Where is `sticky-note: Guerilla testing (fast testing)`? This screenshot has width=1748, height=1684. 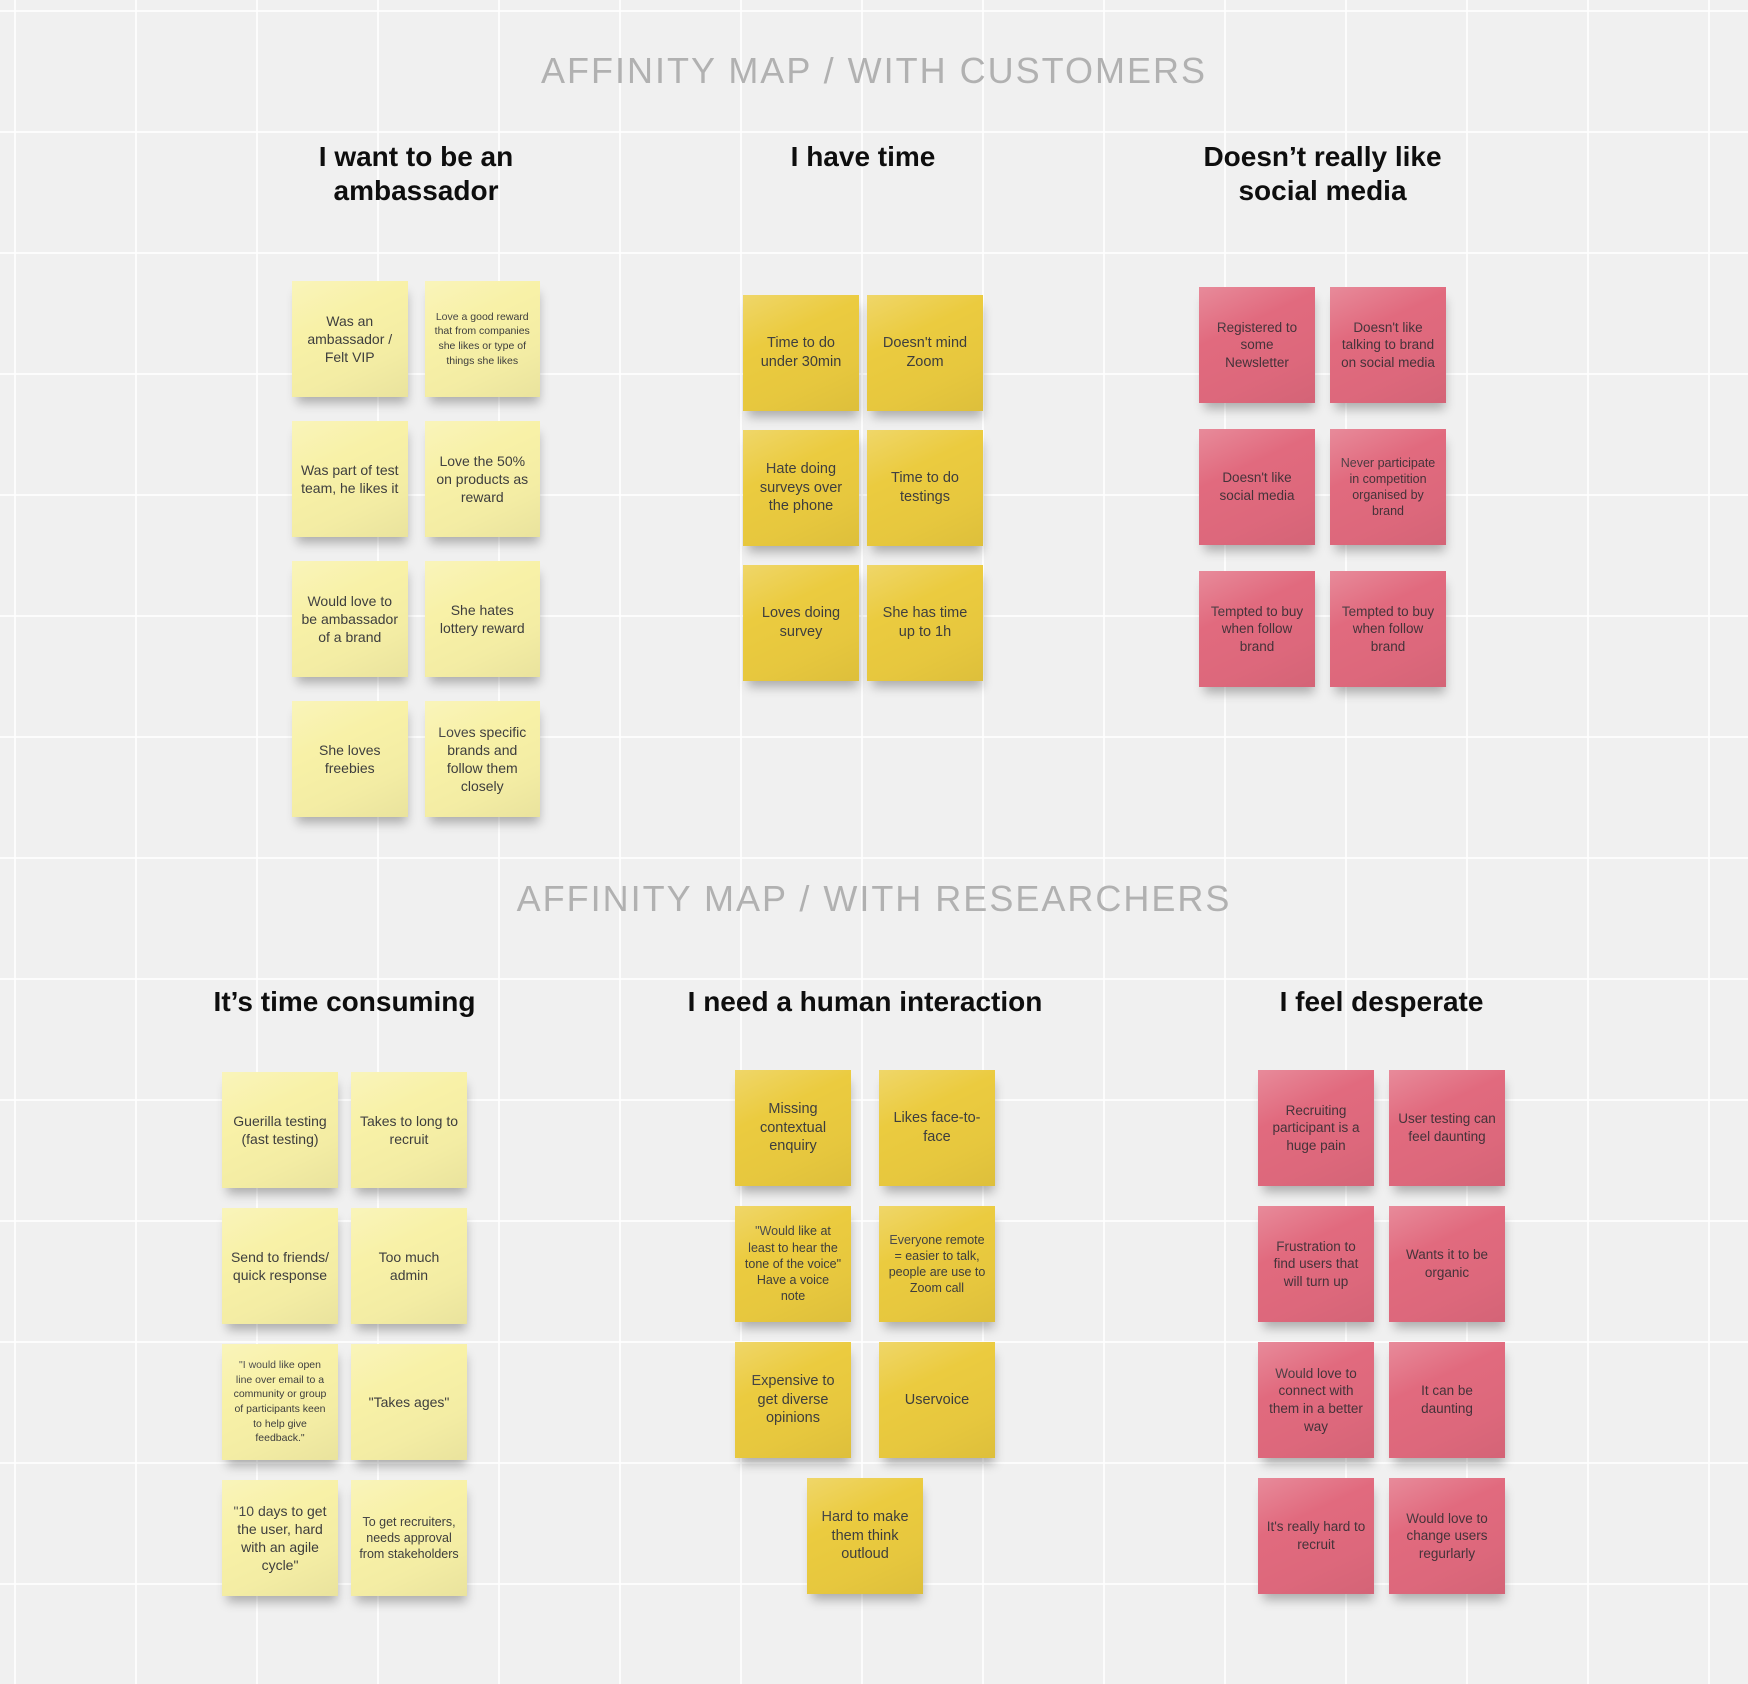 sticky-note: Guerilla testing (fast testing) is located at coordinates (280, 1130).